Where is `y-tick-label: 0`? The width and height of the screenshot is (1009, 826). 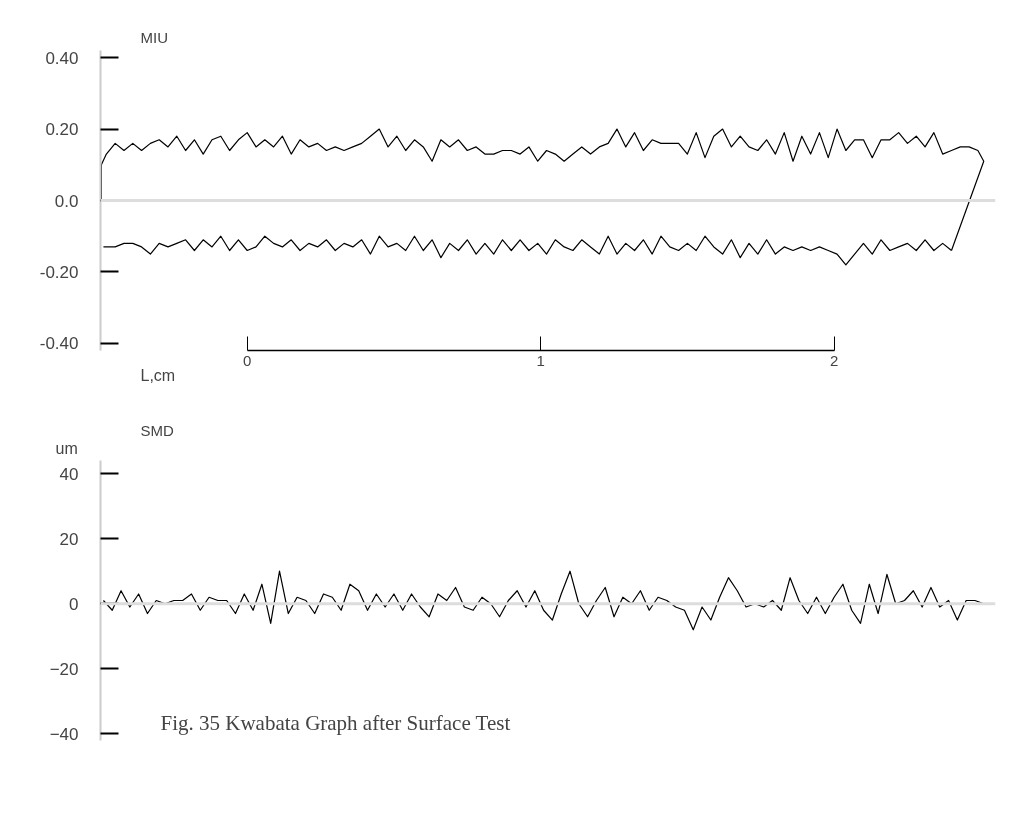 y-tick-label: 0 is located at coordinates (74, 604).